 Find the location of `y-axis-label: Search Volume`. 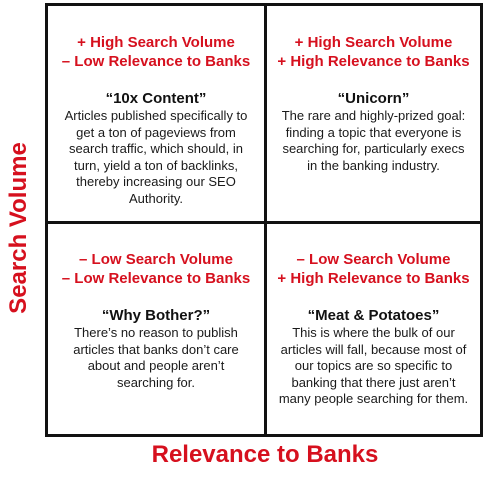

y-axis-label: Search Volume is located at coordinates (18, 228).